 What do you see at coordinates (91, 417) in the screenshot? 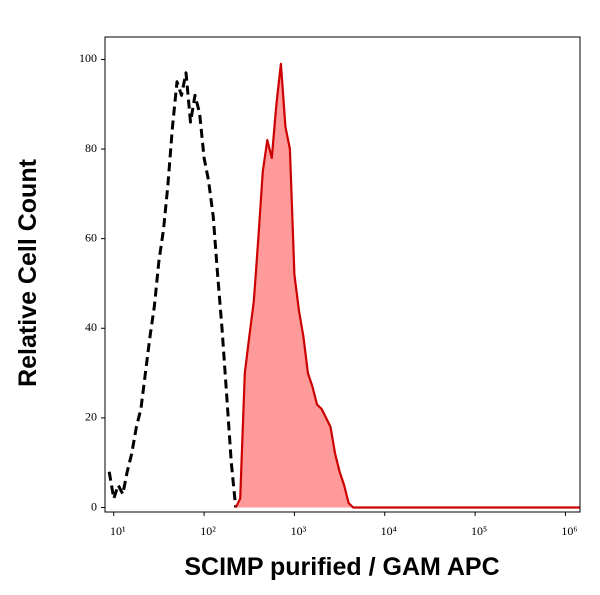
I see `y-tick-label: 20` at bounding box center [91, 417].